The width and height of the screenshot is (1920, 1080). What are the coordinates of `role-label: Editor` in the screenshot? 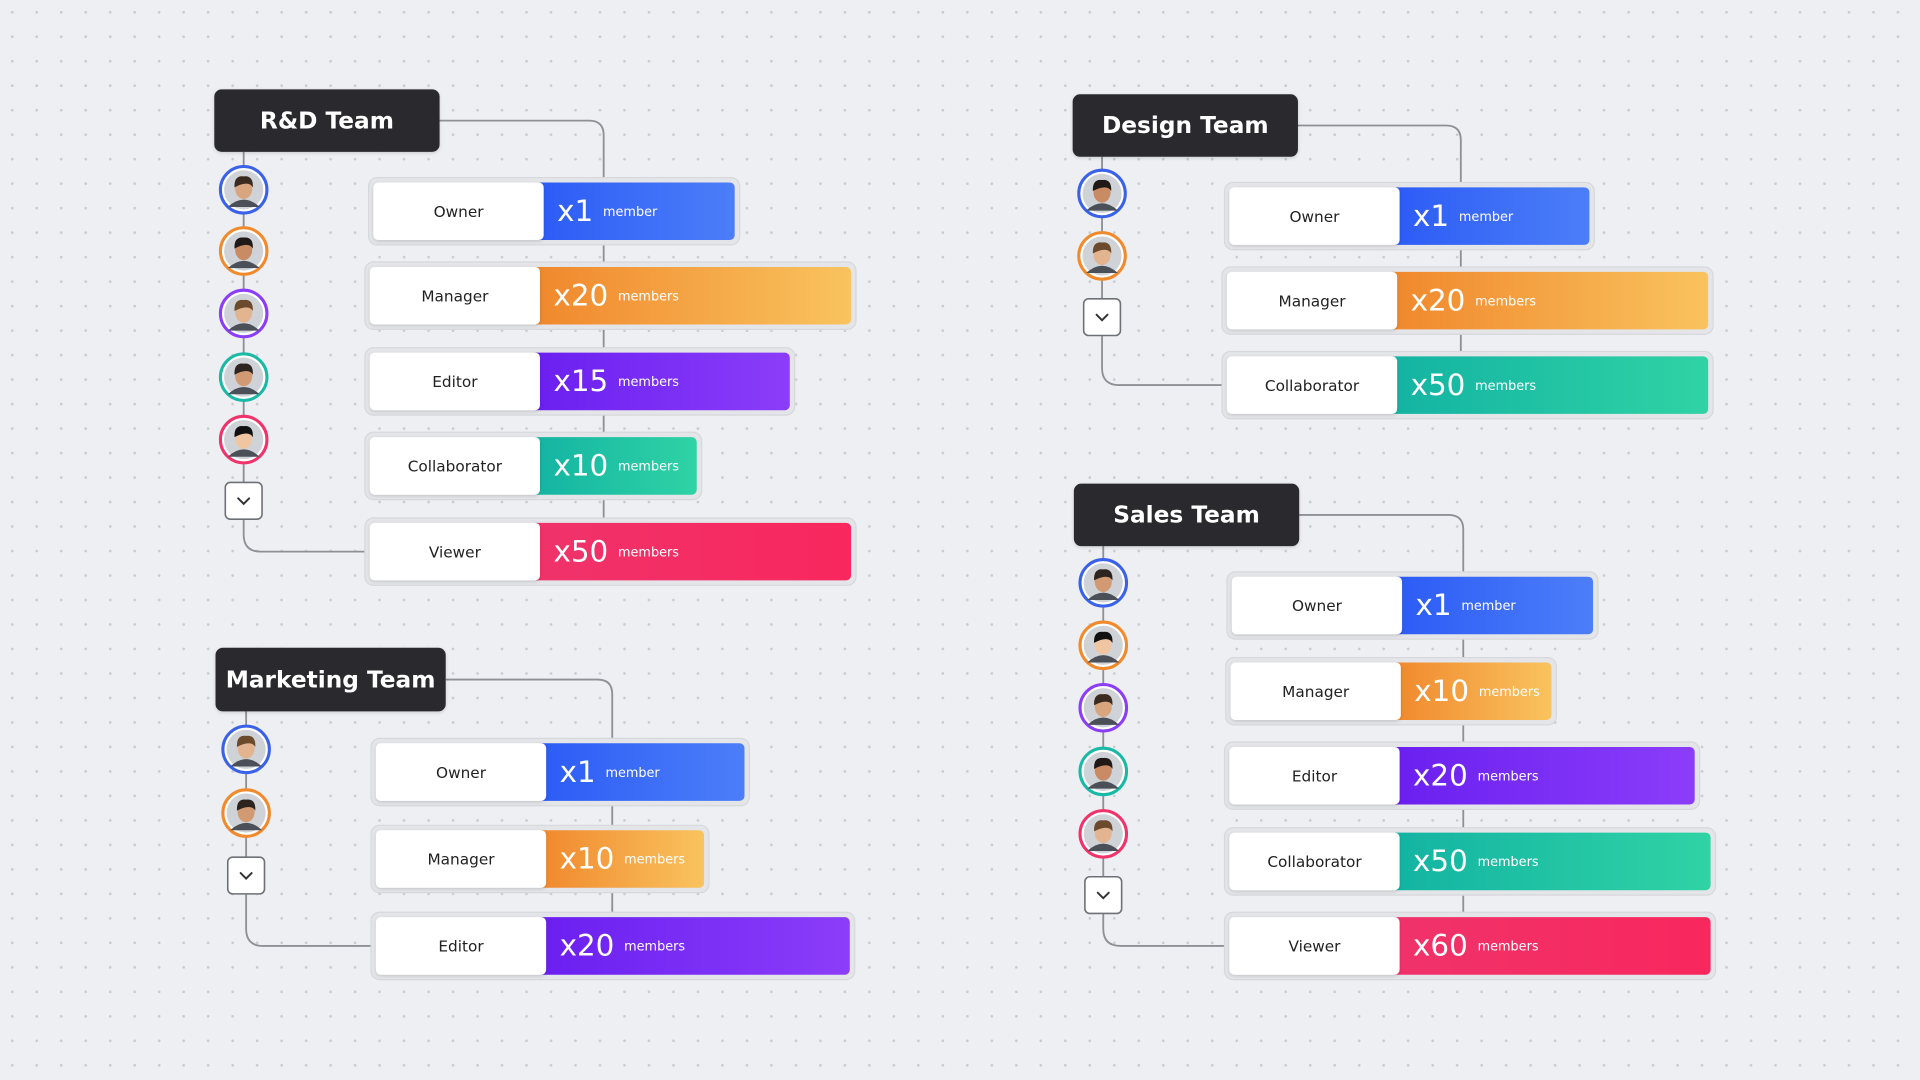 It's located at (1315, 776).